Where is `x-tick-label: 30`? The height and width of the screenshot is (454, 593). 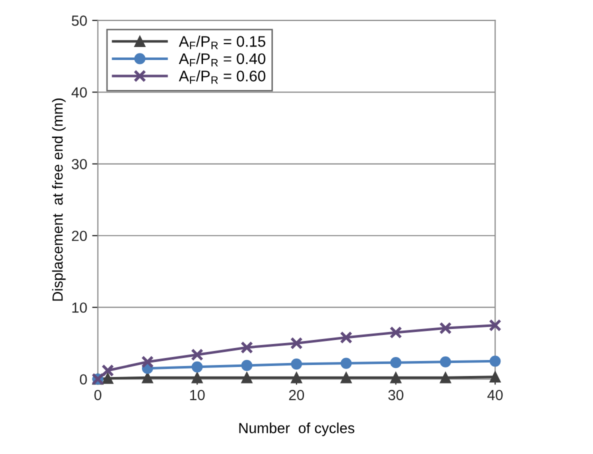
x-tick-label: 30 is located at coordinates (396, 395).